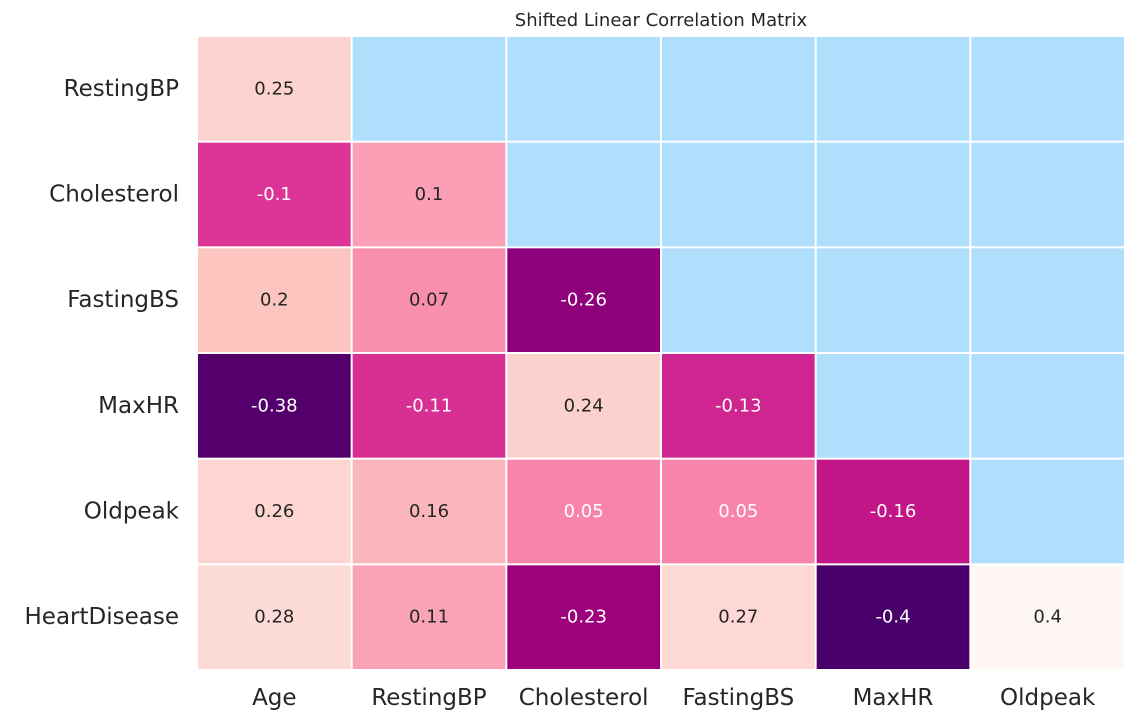 The height and width of the screenshot is (723, 1138). Describe the element at coordinates (114, 195) in the screenshot. I see `y-tick-label: Cholesterol` at that location.